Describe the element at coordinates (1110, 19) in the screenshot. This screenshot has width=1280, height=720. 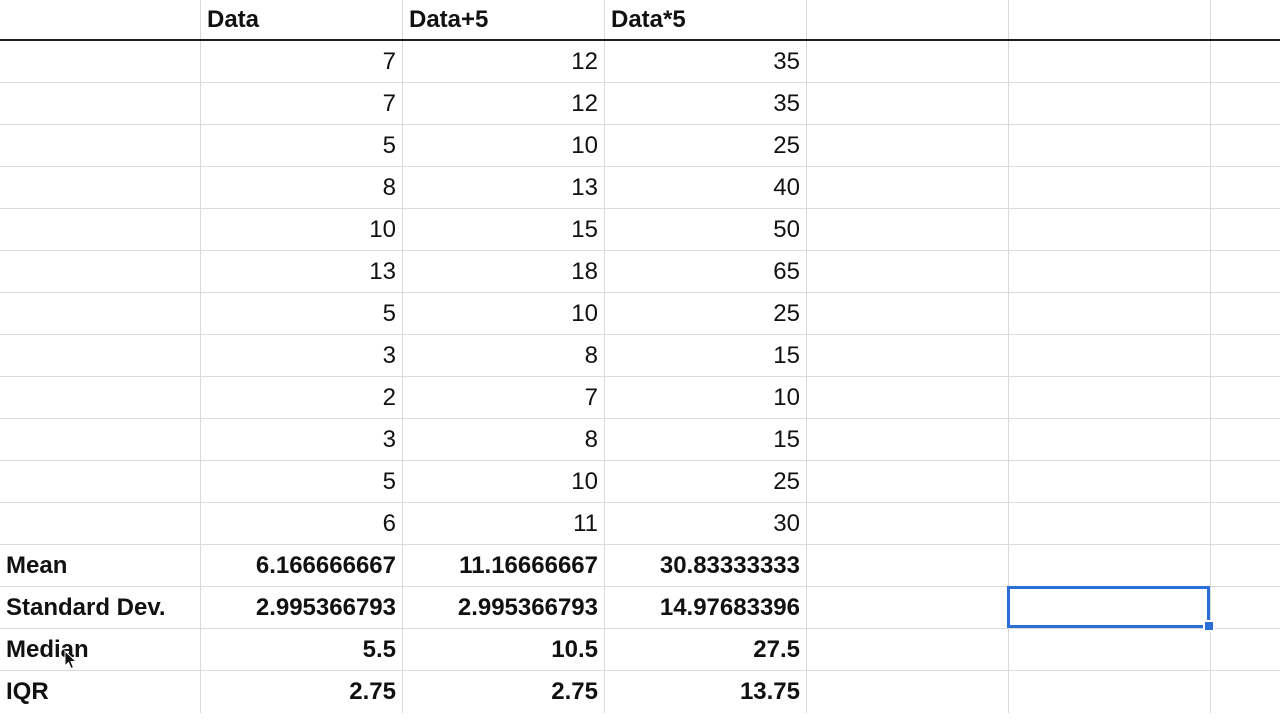
I see `header-cell-f` at that location.